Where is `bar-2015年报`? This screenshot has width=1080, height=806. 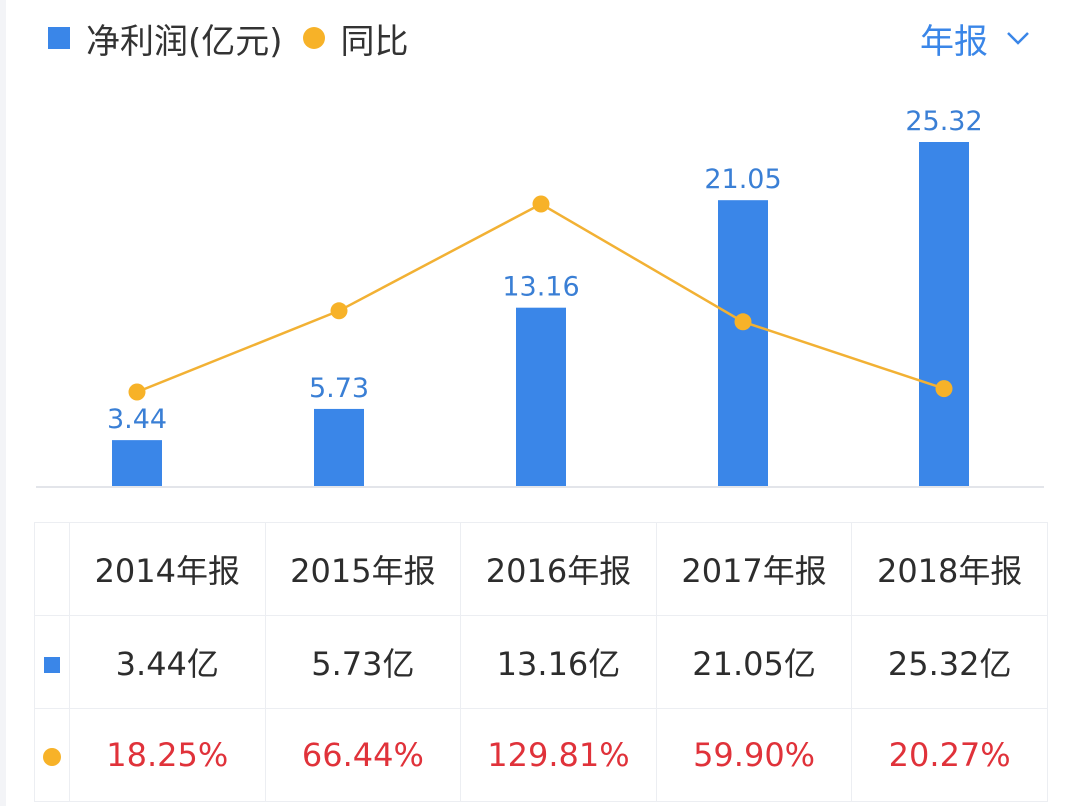
bar-2015年报 is located at coordinates (339, 447).